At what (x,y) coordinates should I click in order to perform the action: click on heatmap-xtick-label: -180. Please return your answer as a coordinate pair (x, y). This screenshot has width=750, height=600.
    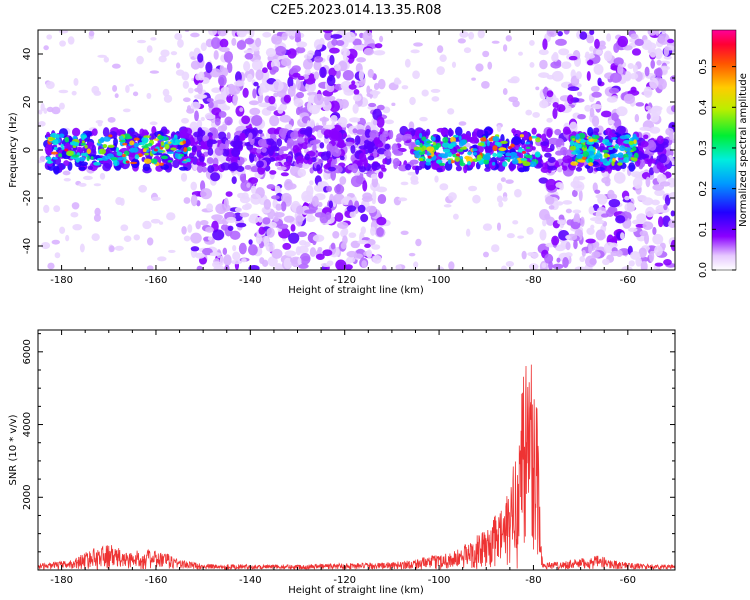
    Looking at the image, I should click on (61, 280).